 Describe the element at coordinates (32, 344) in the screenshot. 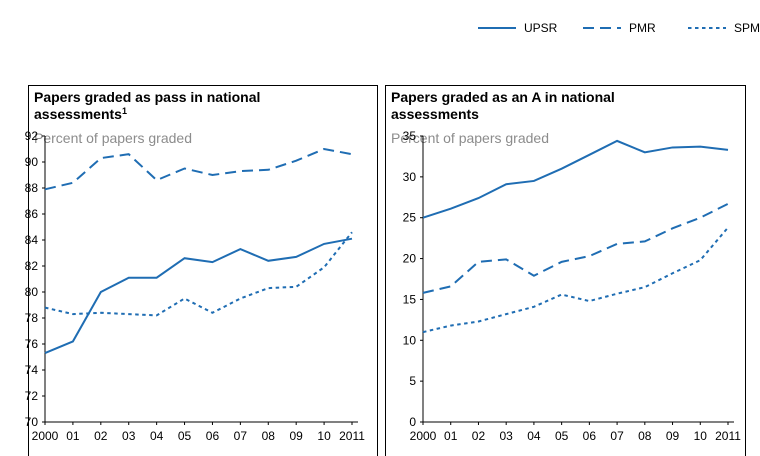

I see `y-tick-label: 76` at that location.